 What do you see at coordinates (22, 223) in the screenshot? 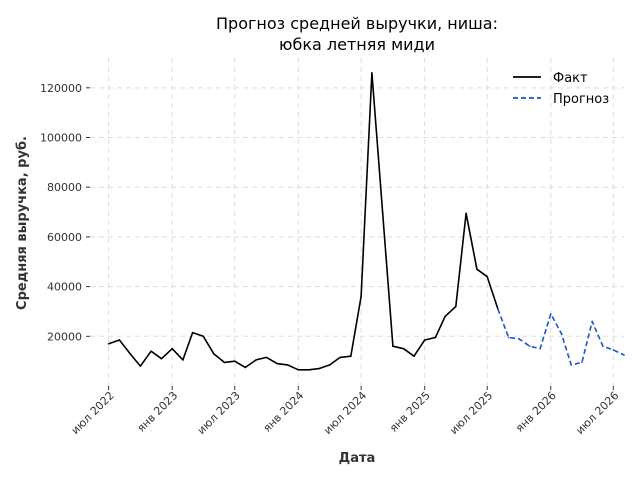
I see `y-axis-label: Средняя выручка, руб.` at bounding box center [22, 223].